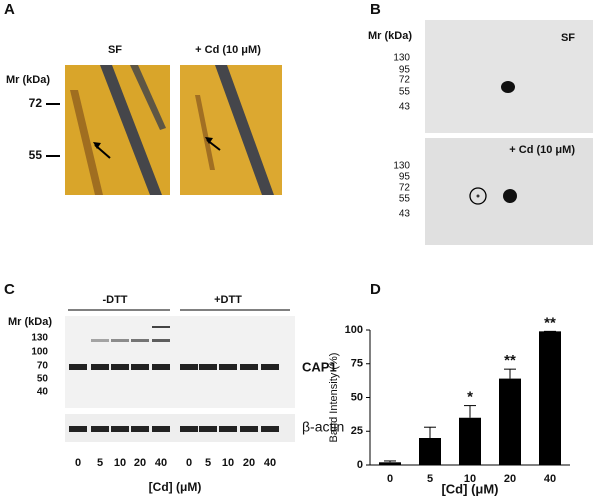 The height and width of the screenshot is (504, 600). Describe the element at coordinates (542, 150) in the screenshot. I see `blot-label: + Cd (10 μM)` at that location.